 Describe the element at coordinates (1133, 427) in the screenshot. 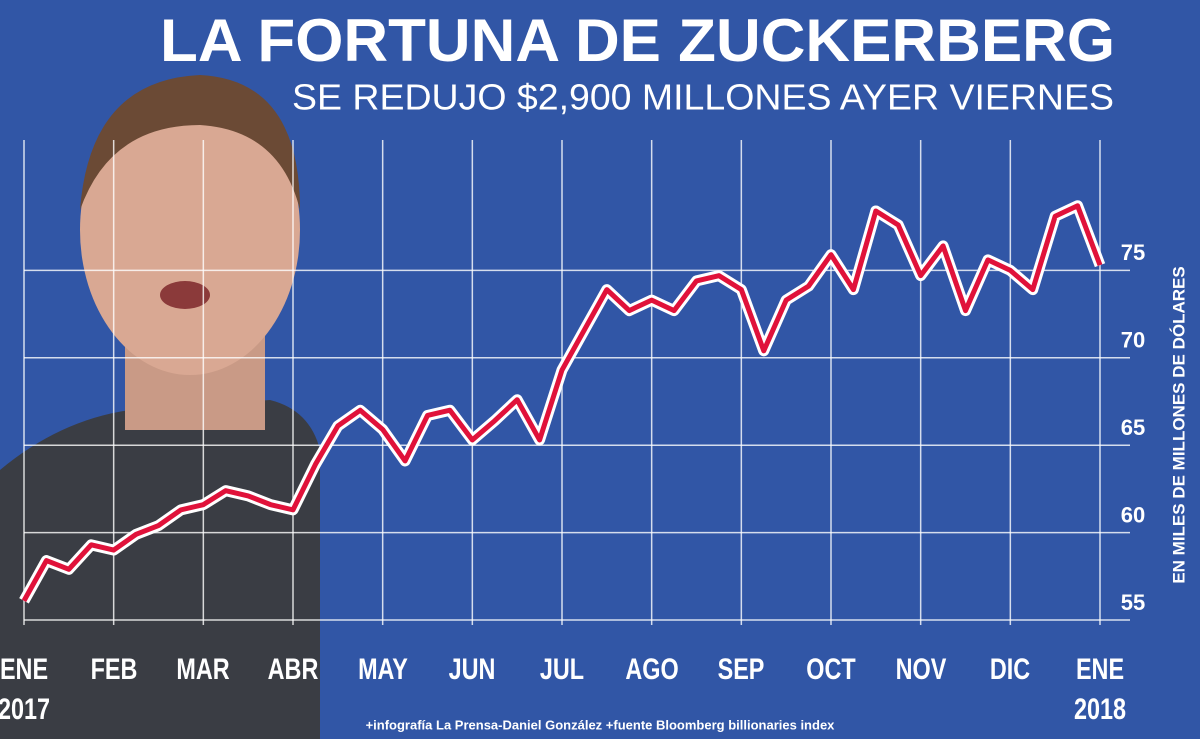

I see `y-tick-label: 65` at that location.